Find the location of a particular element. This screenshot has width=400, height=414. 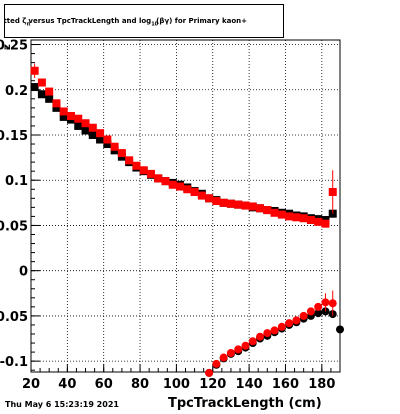

timestamp: Thu May 6 15:23:19 2021 is located at coordinates (62, 404).